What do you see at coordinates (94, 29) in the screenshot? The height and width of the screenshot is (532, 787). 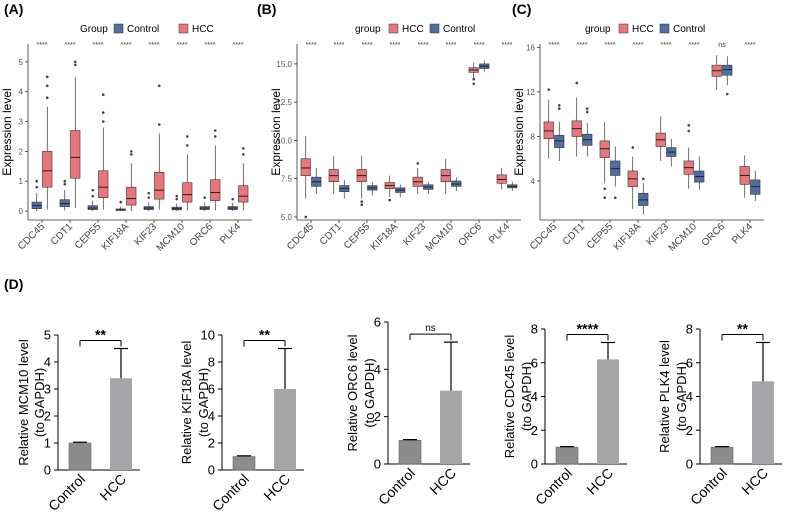 I see `legend-title-a: Group` at bounding box center [94, 29].